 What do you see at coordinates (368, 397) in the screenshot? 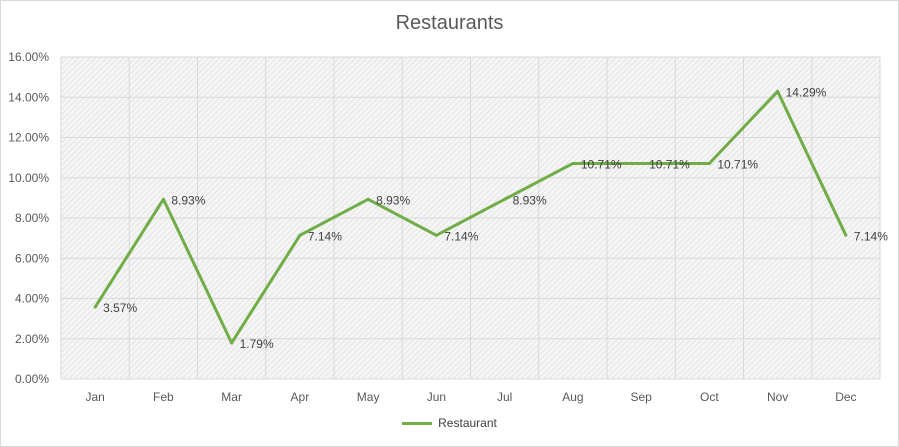
I see `x-tick-label: May` at bounding box center [368, 397].